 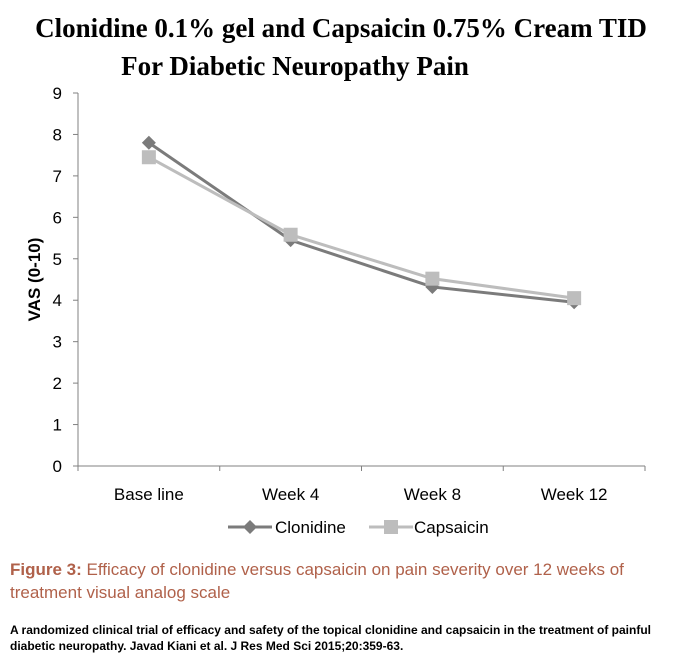 What do you see at coordinates (57, 342) in the screenshot?
I see `y-tick-label: 3` at bounding box center [57, 342].